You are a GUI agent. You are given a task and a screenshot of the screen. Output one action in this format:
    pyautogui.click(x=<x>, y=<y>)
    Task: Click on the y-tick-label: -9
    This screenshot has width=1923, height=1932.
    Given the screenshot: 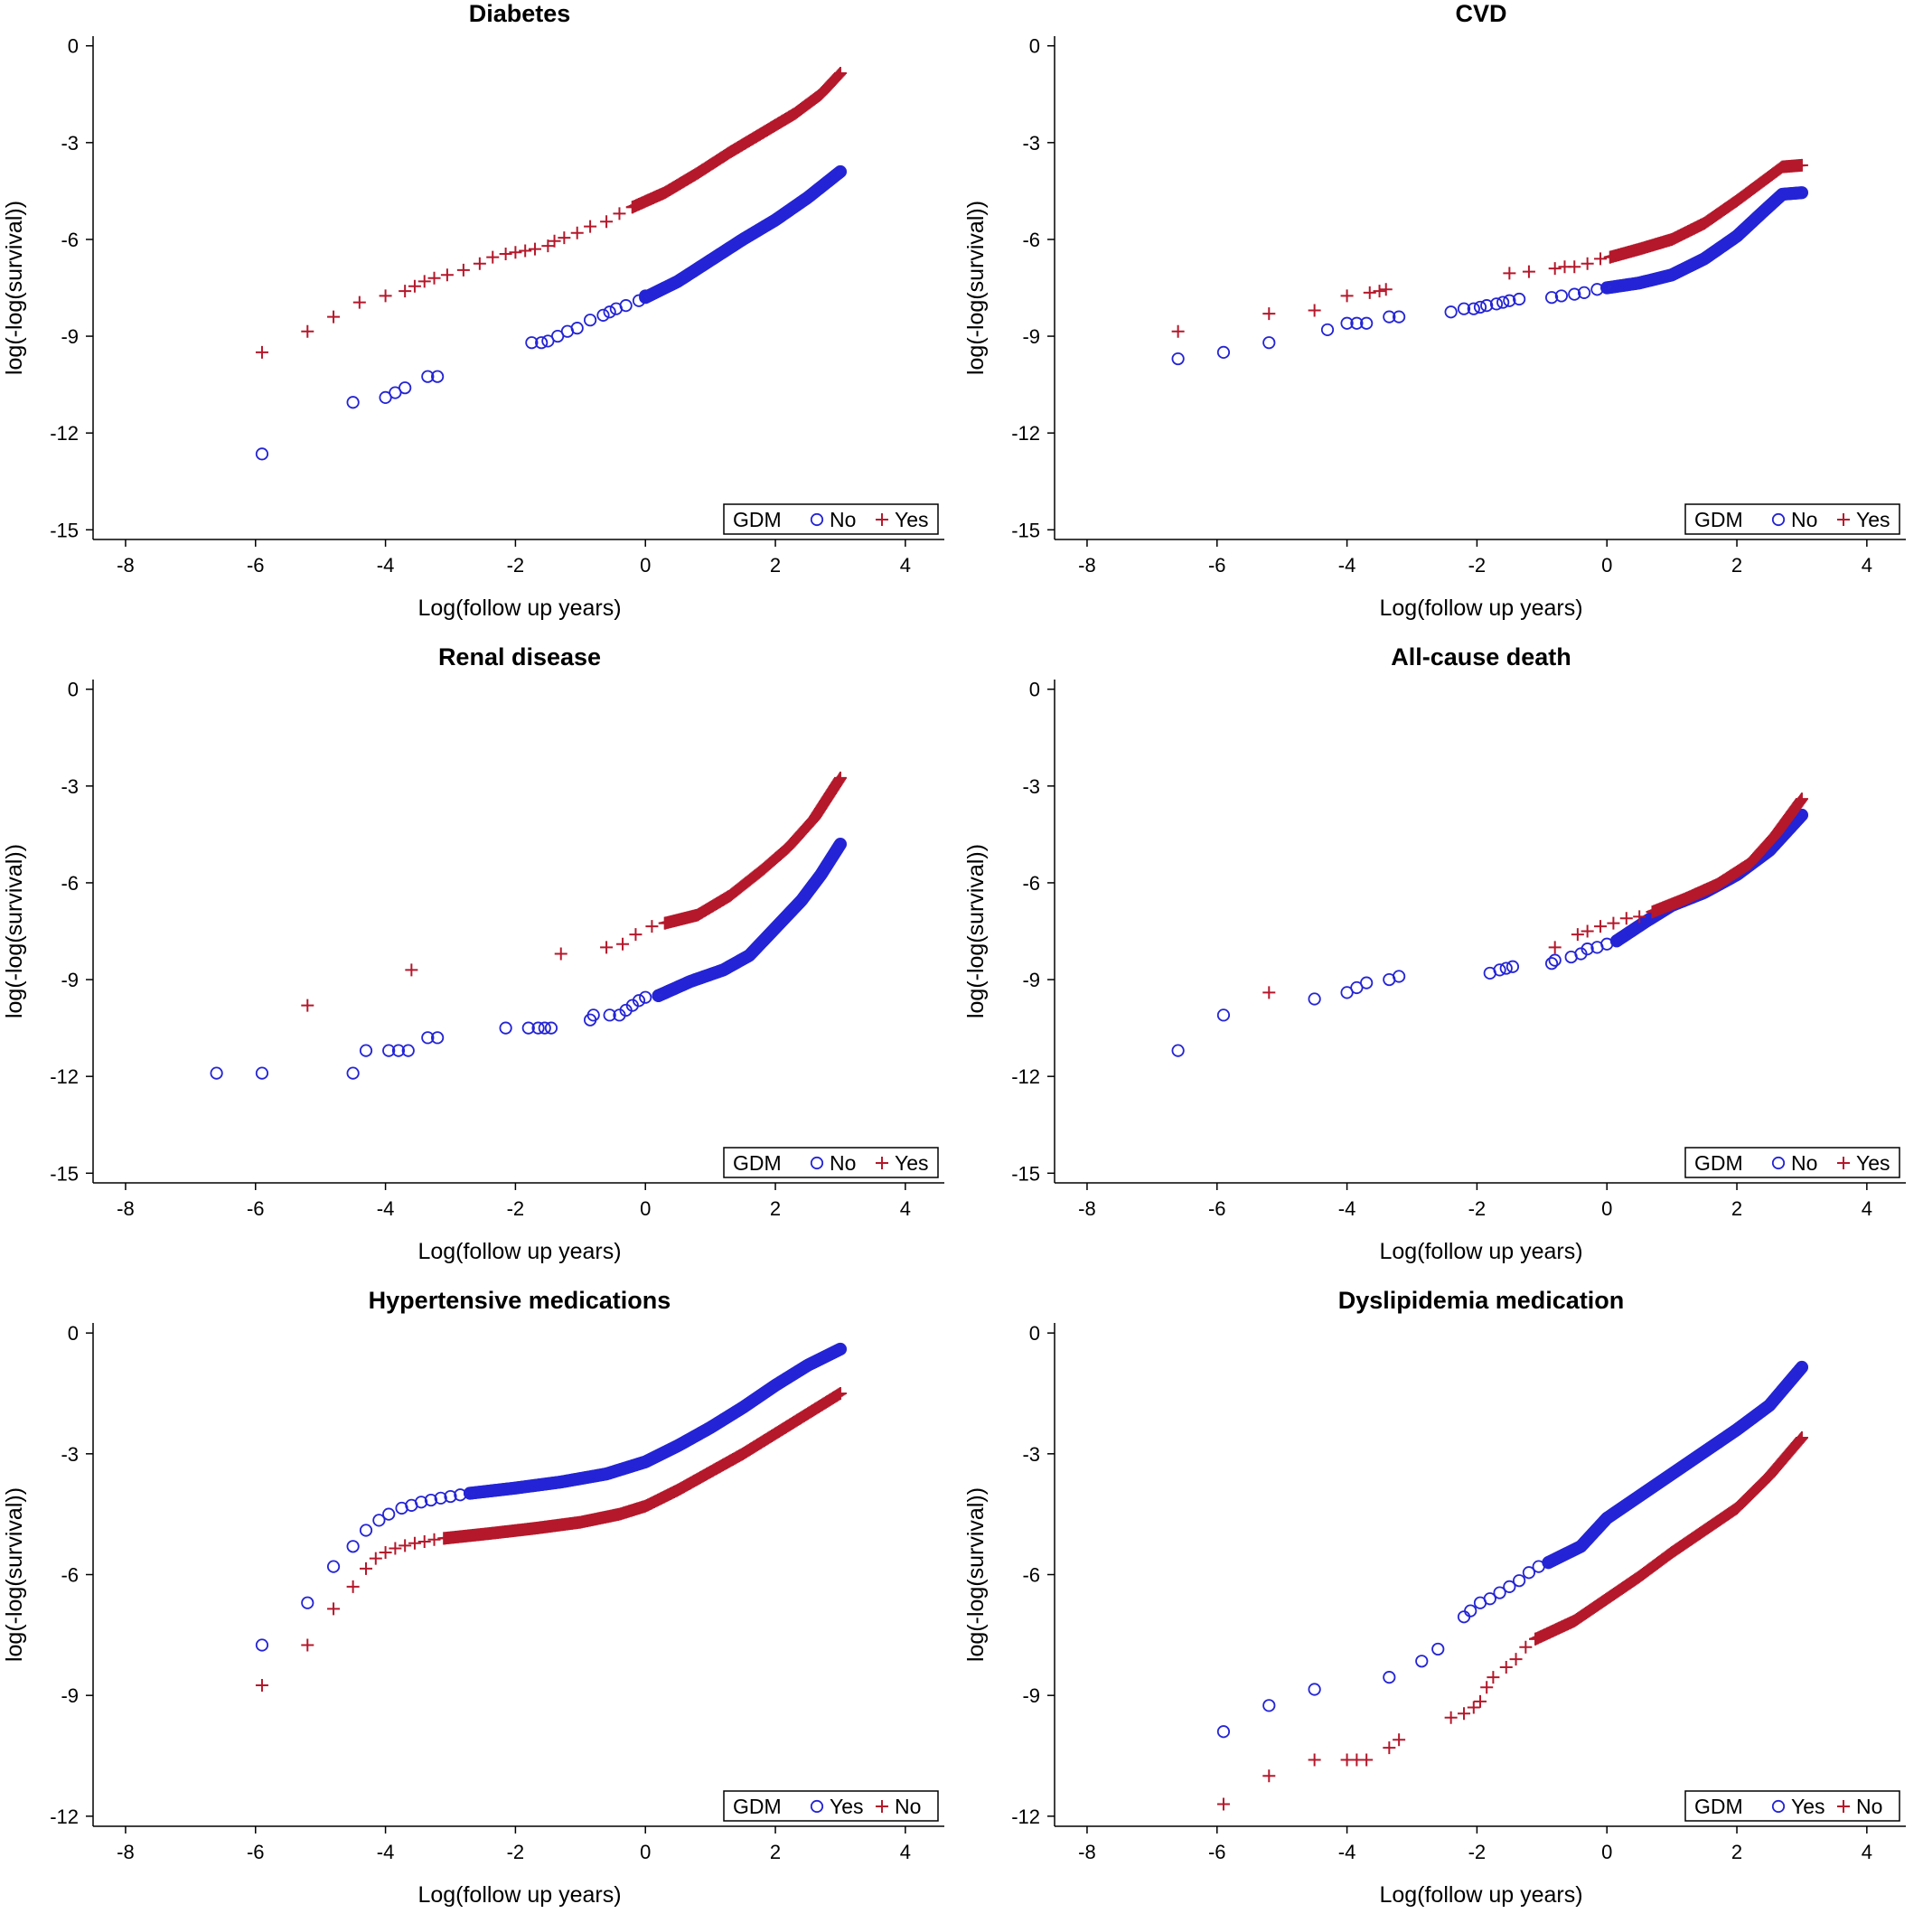 What is the action you would take?
    pyautogui.click(x=70, y=980)
    